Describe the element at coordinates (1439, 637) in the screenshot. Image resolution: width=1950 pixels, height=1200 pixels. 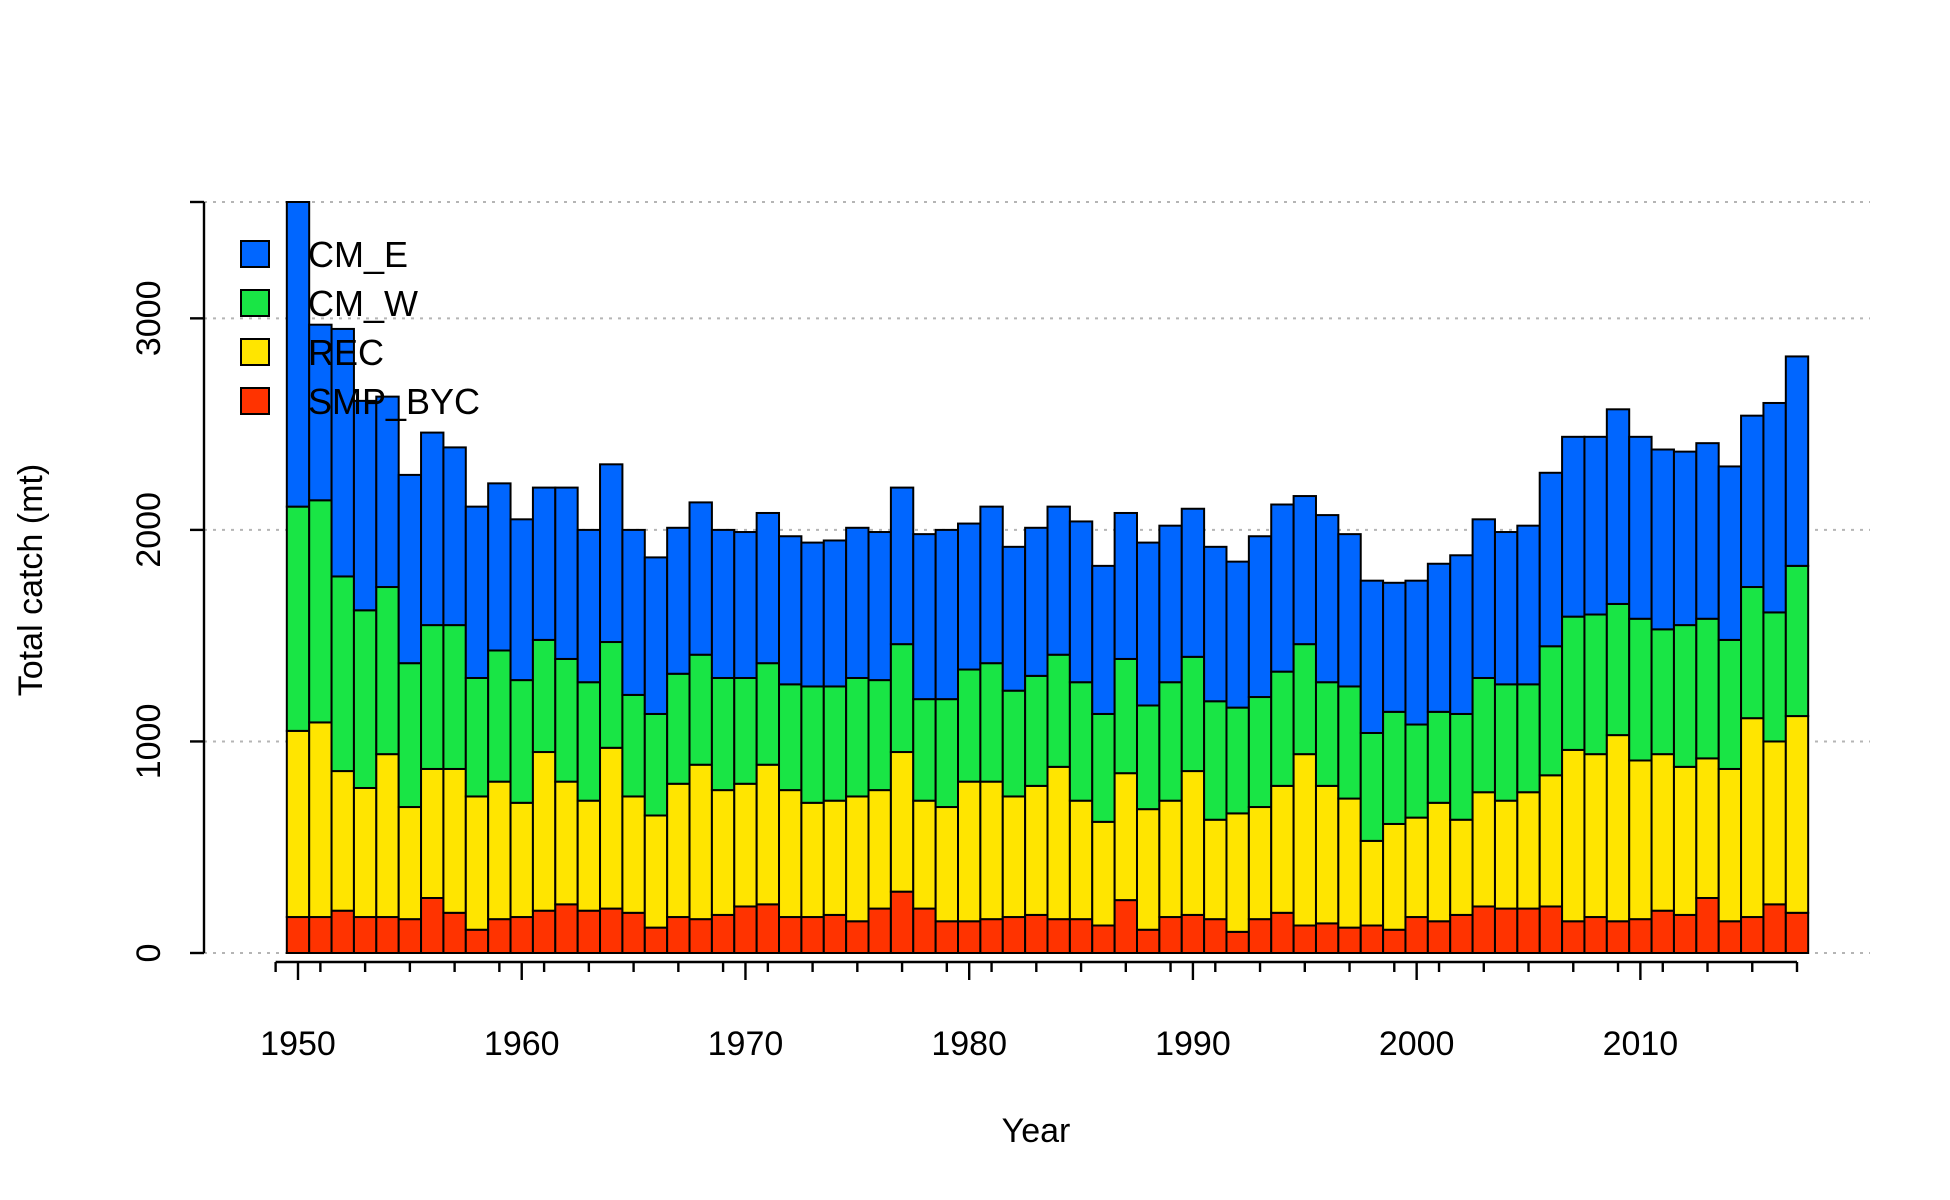
I see `bar-cm-e-2001` at that location.